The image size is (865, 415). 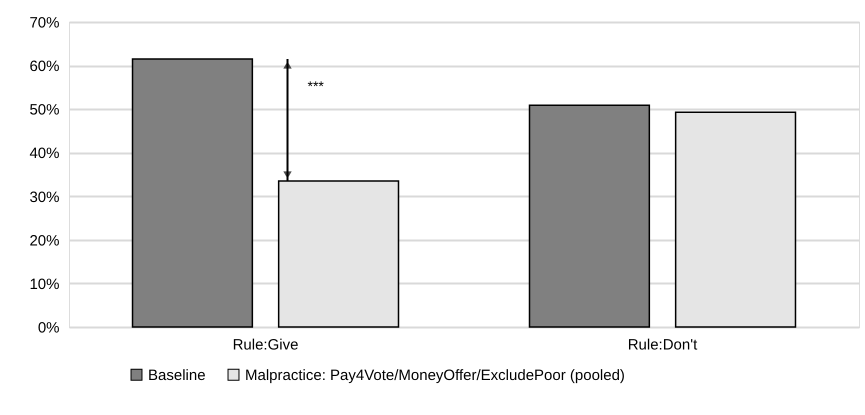 What do you see at coordinates (44, 67) in the screenshot?
I see `y-tick-label: 60%` at bounding box center [44, 67].